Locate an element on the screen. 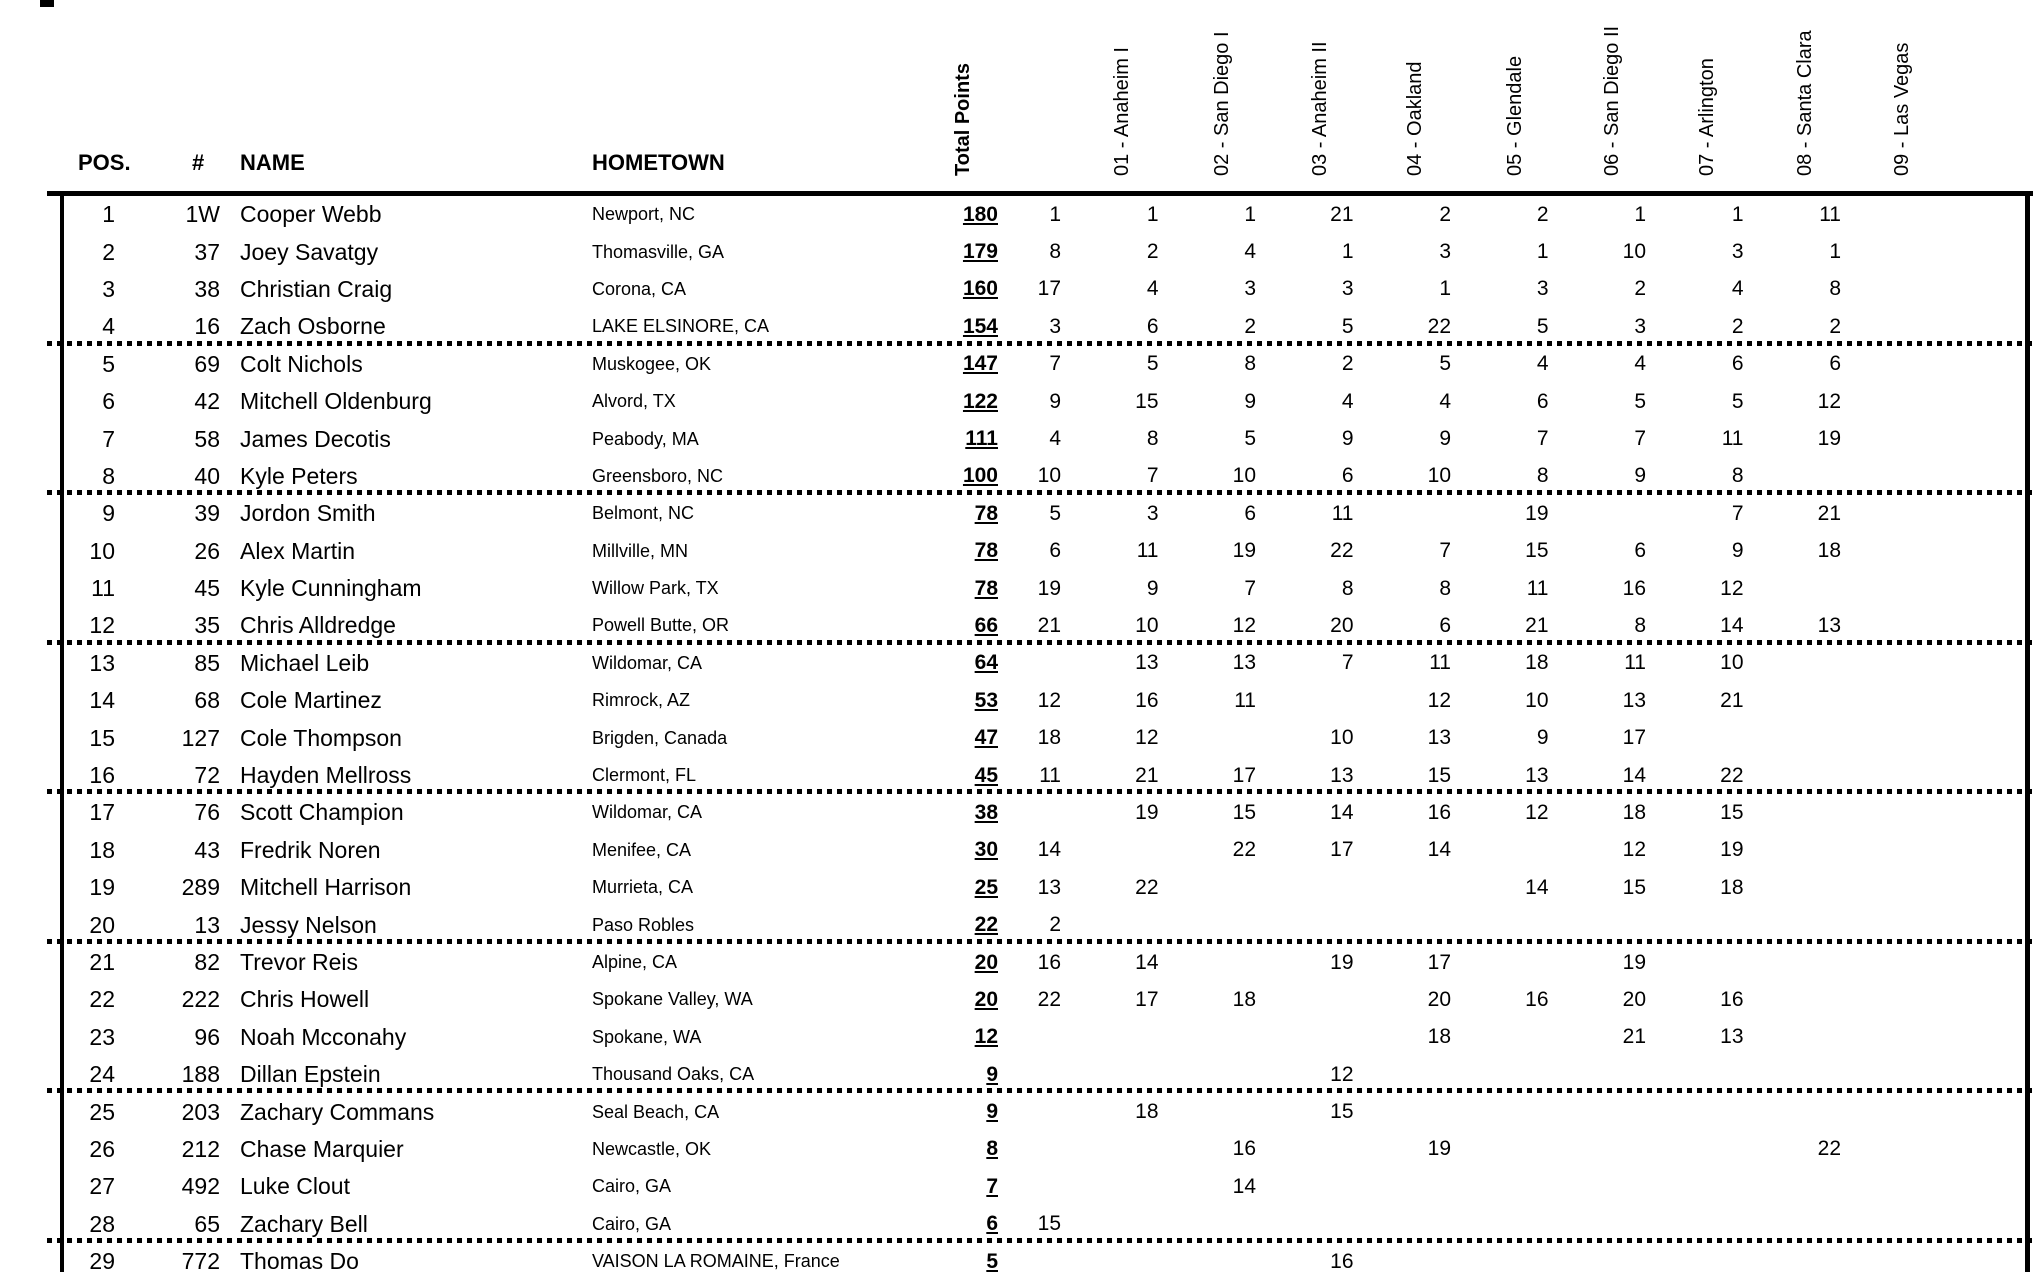 The width and height of the screenshot is (2038, 1272). pos-cell: 15 is located at coordinates (102, 737).